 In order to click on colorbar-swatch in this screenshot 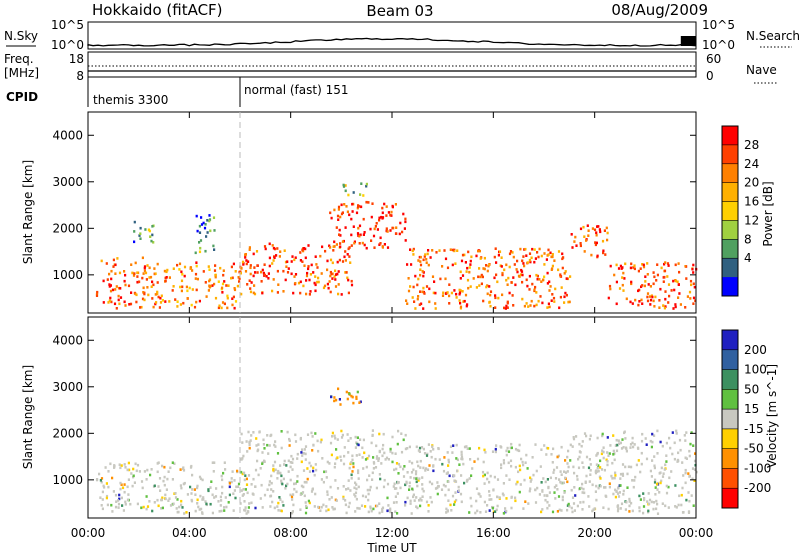, I will do `click(730, 136)`.